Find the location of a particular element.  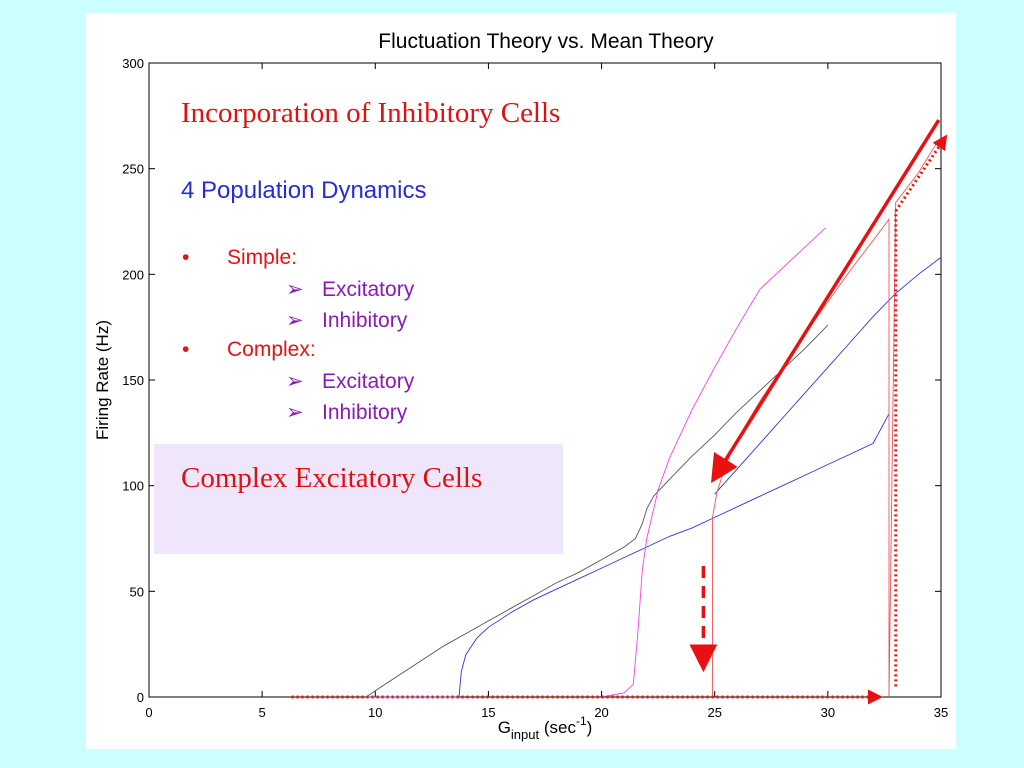

y-tick-label: 0 is located at coordinates (140, 697).